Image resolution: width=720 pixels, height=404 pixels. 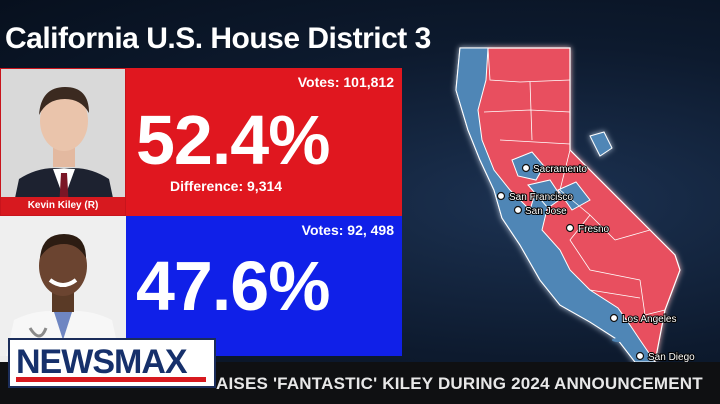 What do you see at coordinates (233, 140) in the screenshot?
I see `vote-percentage: 52.4%` at bounding box center [233, 140].